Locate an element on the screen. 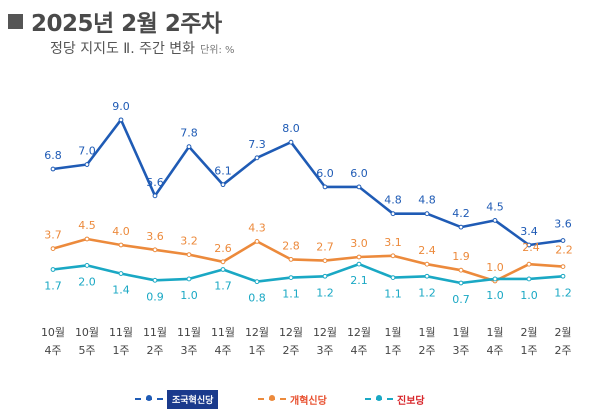  data-label-s2-9: 2.7 is located at coordinates (325, 247).